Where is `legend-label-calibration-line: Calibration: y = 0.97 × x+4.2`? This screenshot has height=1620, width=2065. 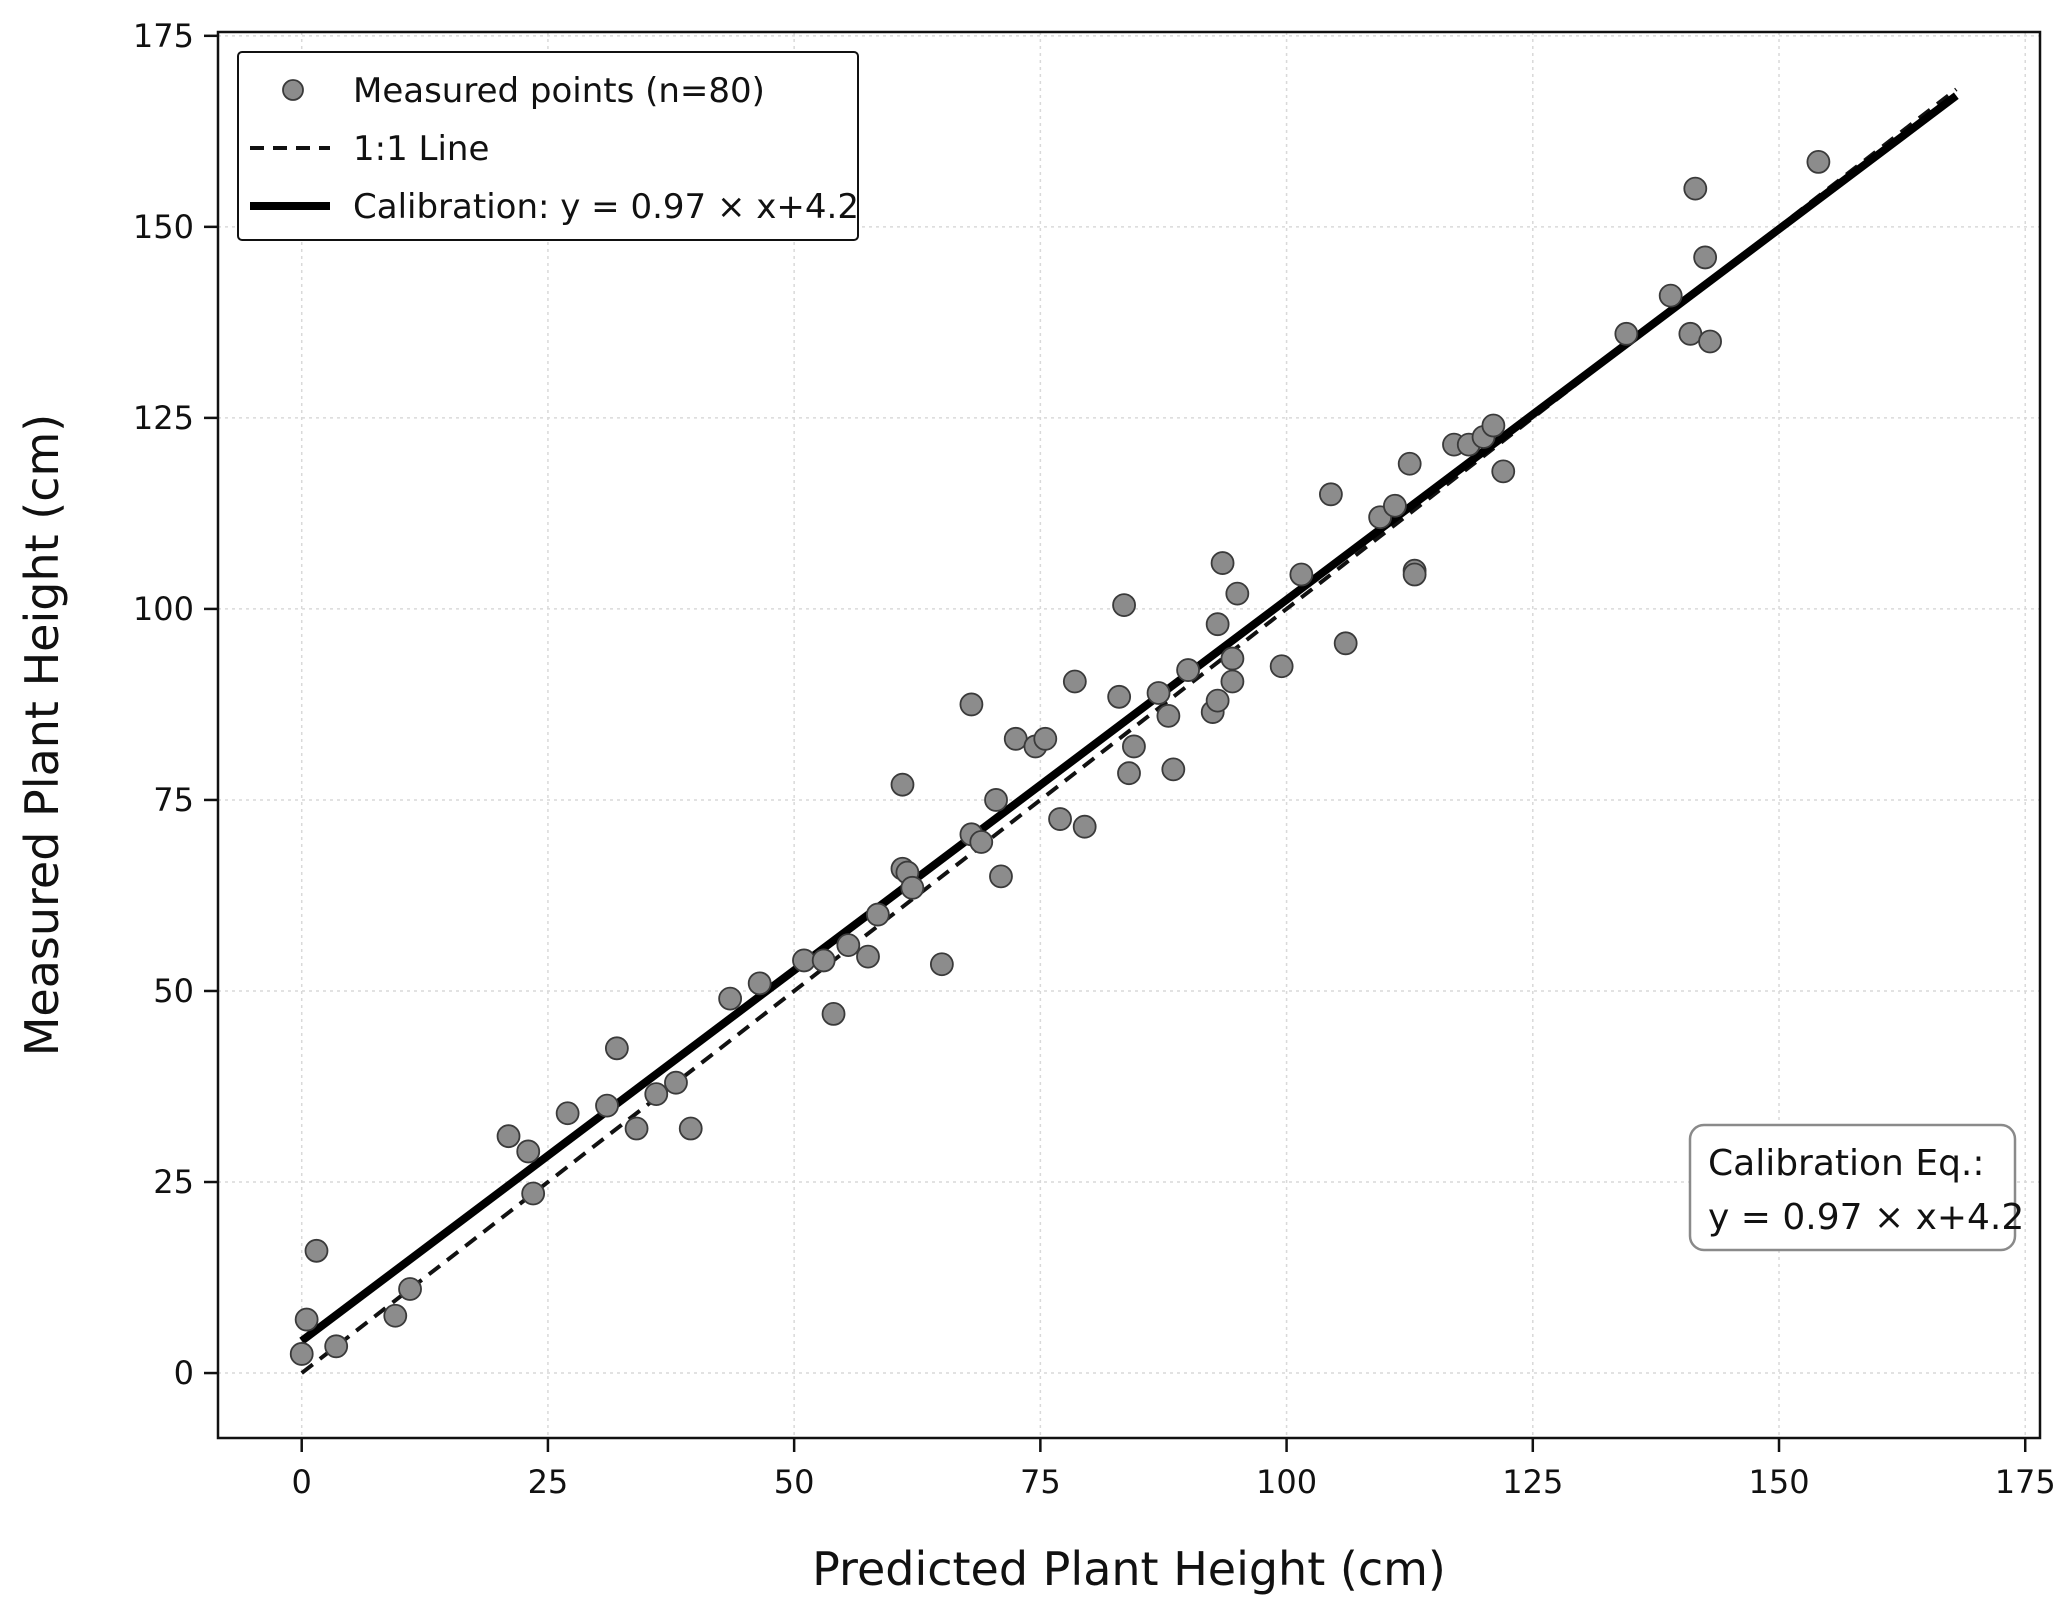
legend-label-calibration-line: Calibration: y = 0.97 × x+4.2 is located at coordinates (606, 207).